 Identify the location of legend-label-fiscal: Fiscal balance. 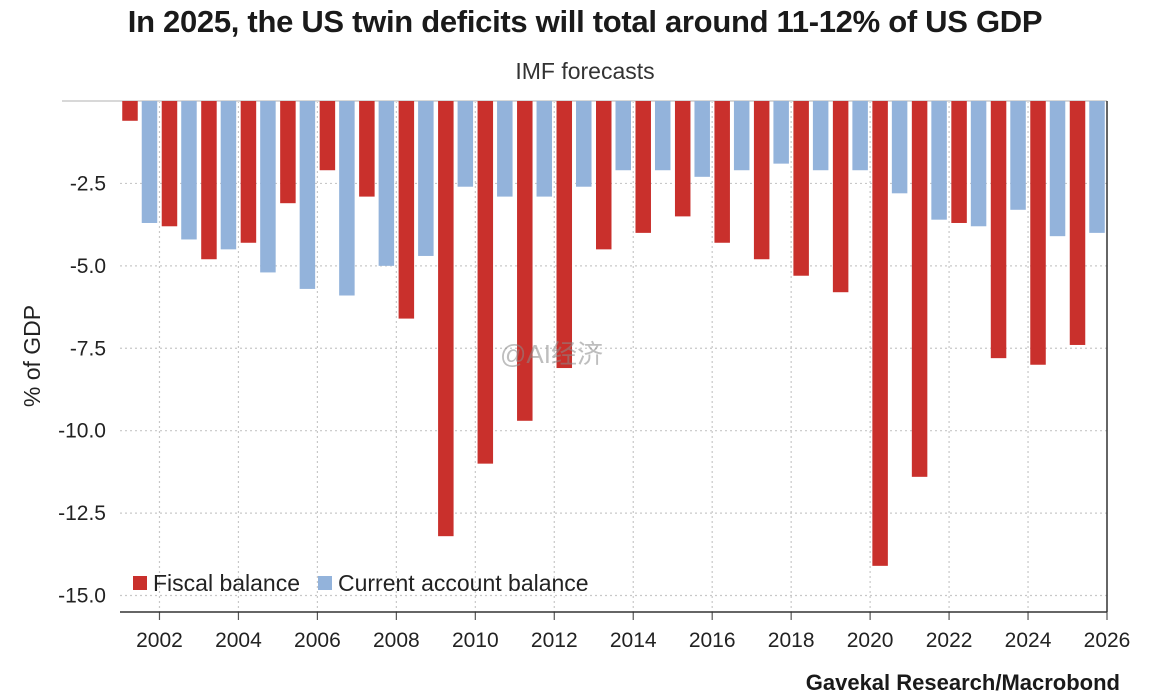
(226, 583).